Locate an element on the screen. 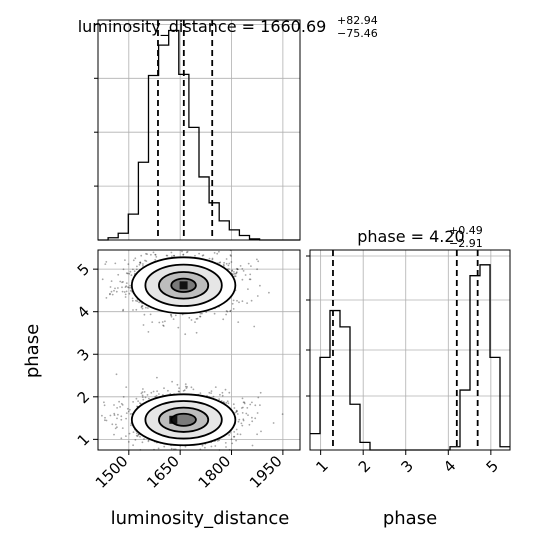 This screenshot has width=550, height=550. ld-marginal-title: luminosity_distance = 1660.69 is located at coordinates (202, 27).